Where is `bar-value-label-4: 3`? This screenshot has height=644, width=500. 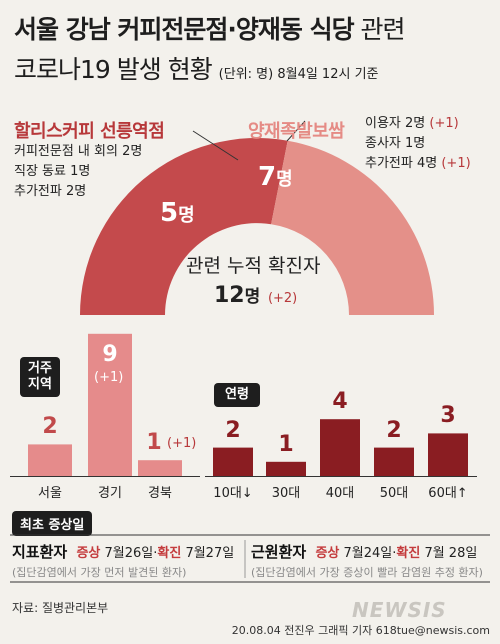
bar-value-label-4: 3 is located at coordinates (448, 416).